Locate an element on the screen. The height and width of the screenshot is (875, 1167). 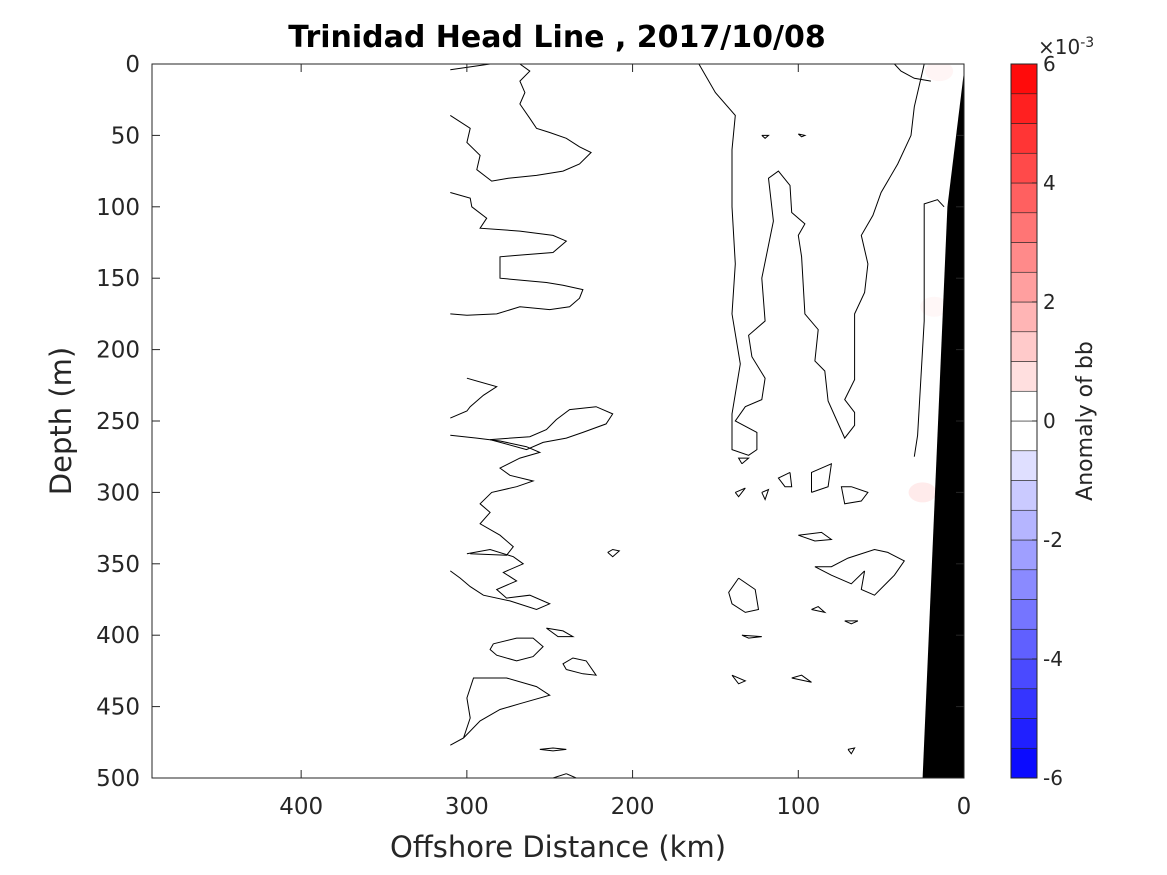
y-tick-label: 300 is located at coordinates (118, 493).